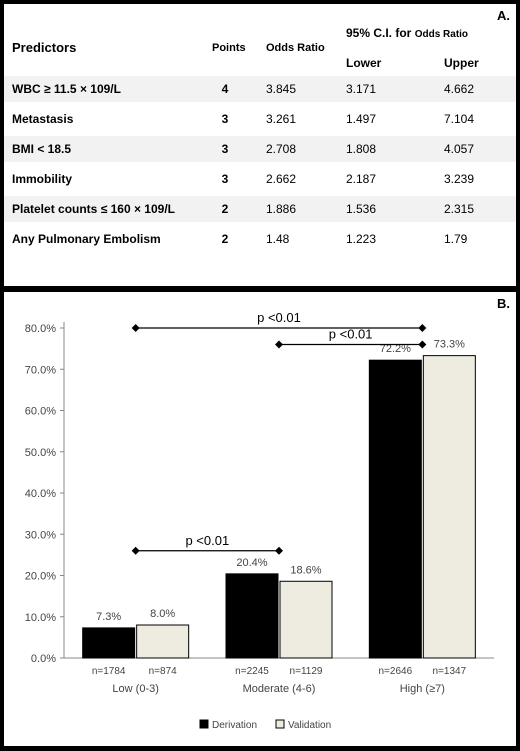 This screenshot has height=751, width=520. What do you see at coordinates (379, 33) in the screenshot?
I see `header-ci-prefix: 95% C.I. for` at bounding box center [379, 33].